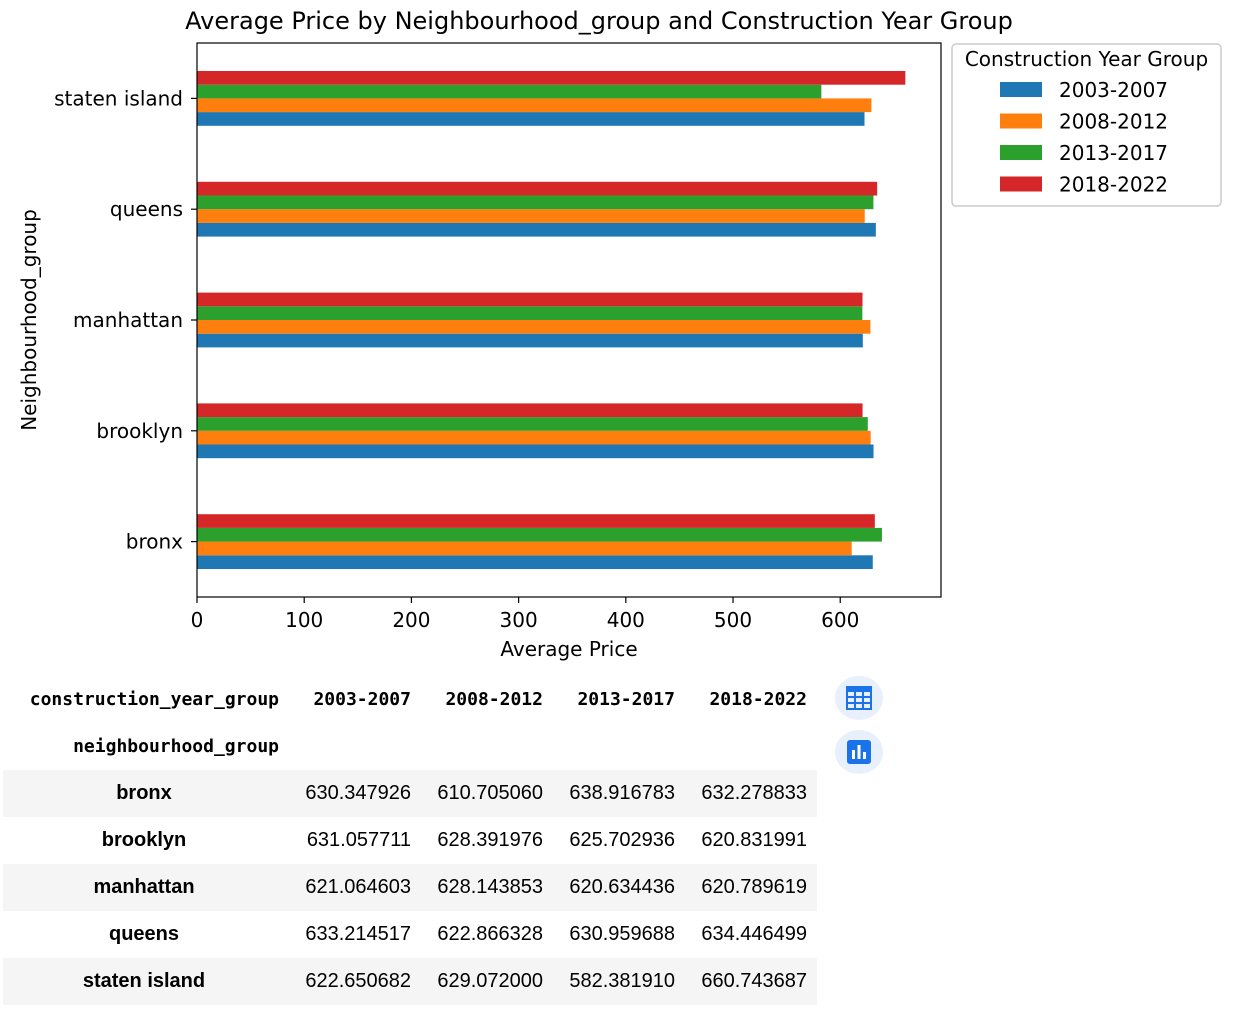 This screenshot has width=1249, height=1012. Describe the element at coordinates (626, 699) in the screenshot. I see `column-header: 2013-2017` at that location.